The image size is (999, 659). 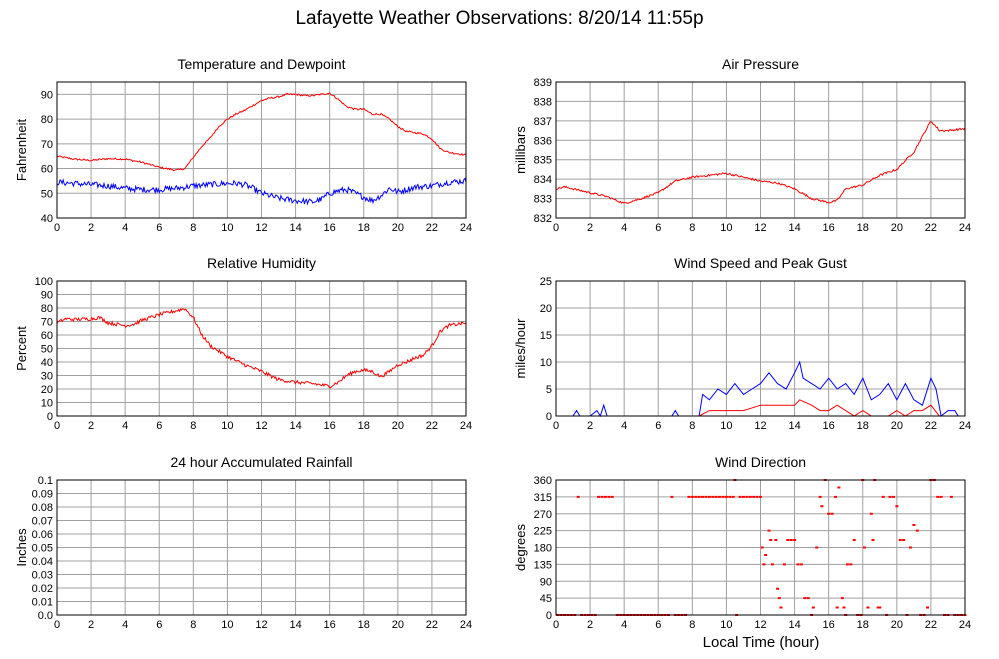 What do you see at coordinates (760, 263) in the screenshot?
I see `chart-title: Wind Speed and Peak Gust` at bounding box center [760, 263].